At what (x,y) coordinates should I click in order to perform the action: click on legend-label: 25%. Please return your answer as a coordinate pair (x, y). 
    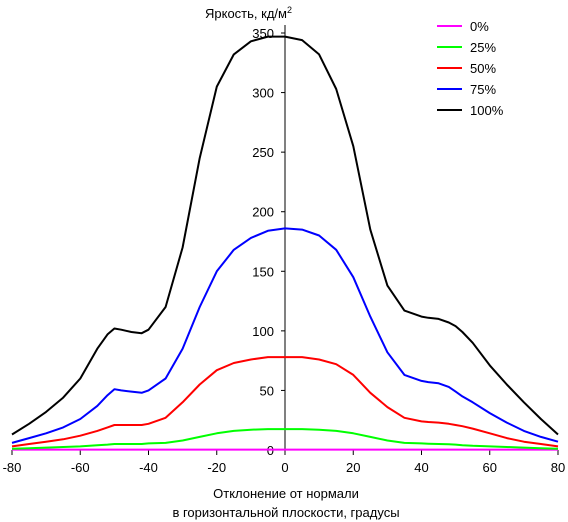
    Looking at the image, I should click on (483, 47).